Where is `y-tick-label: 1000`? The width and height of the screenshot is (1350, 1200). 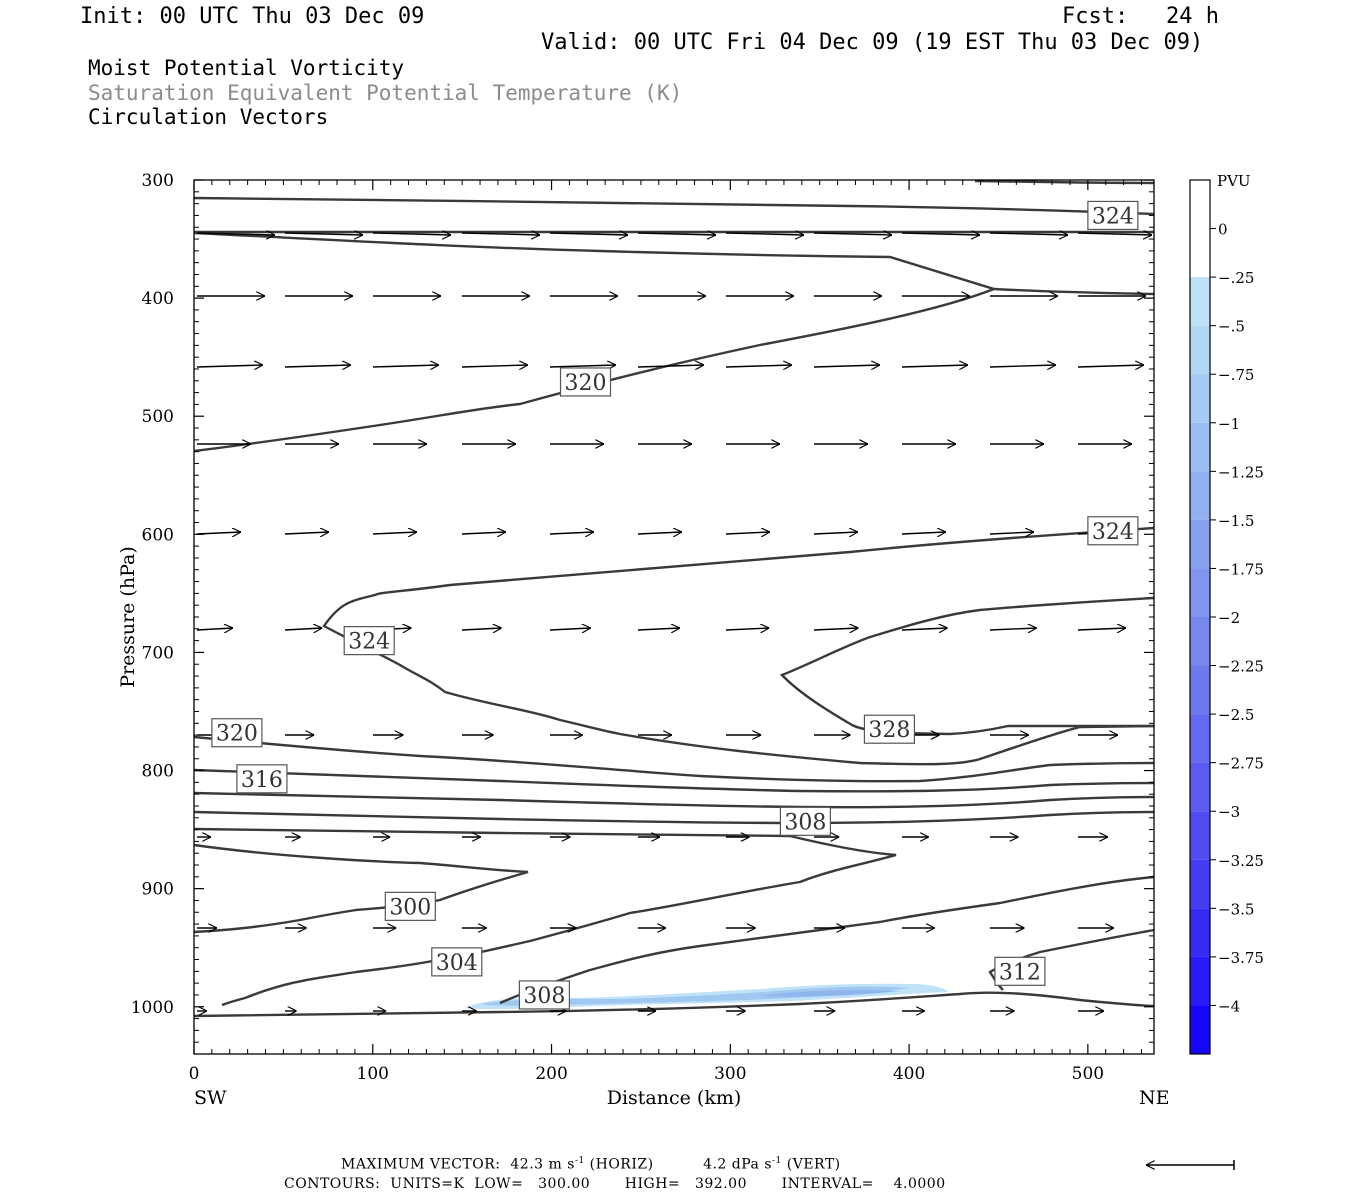 y-tick-label: 1000 is located at coordinates (152, 1008).